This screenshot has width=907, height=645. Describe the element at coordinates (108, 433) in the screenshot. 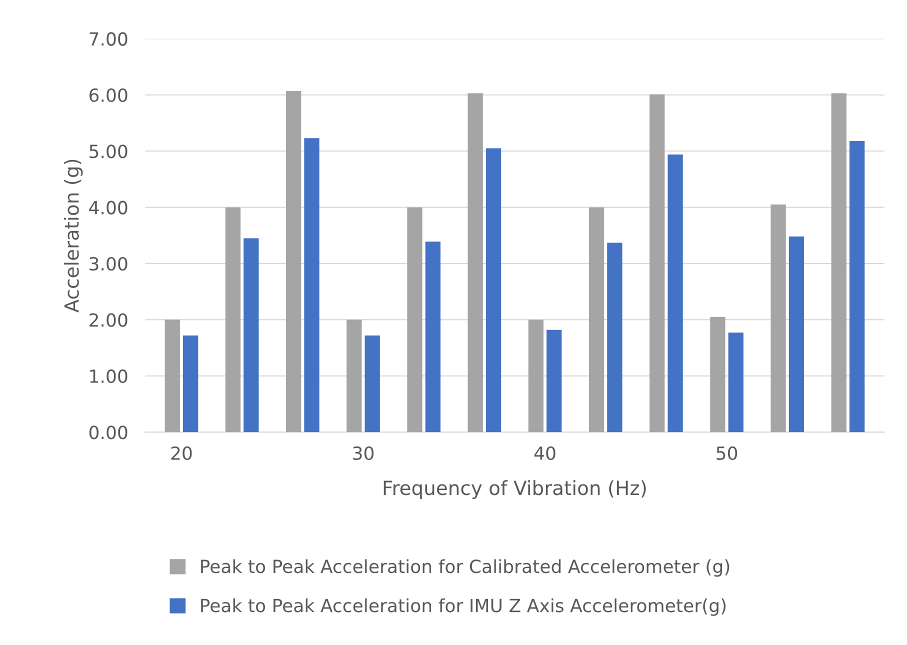

I see `y-tick-label: 0.00` at that location.